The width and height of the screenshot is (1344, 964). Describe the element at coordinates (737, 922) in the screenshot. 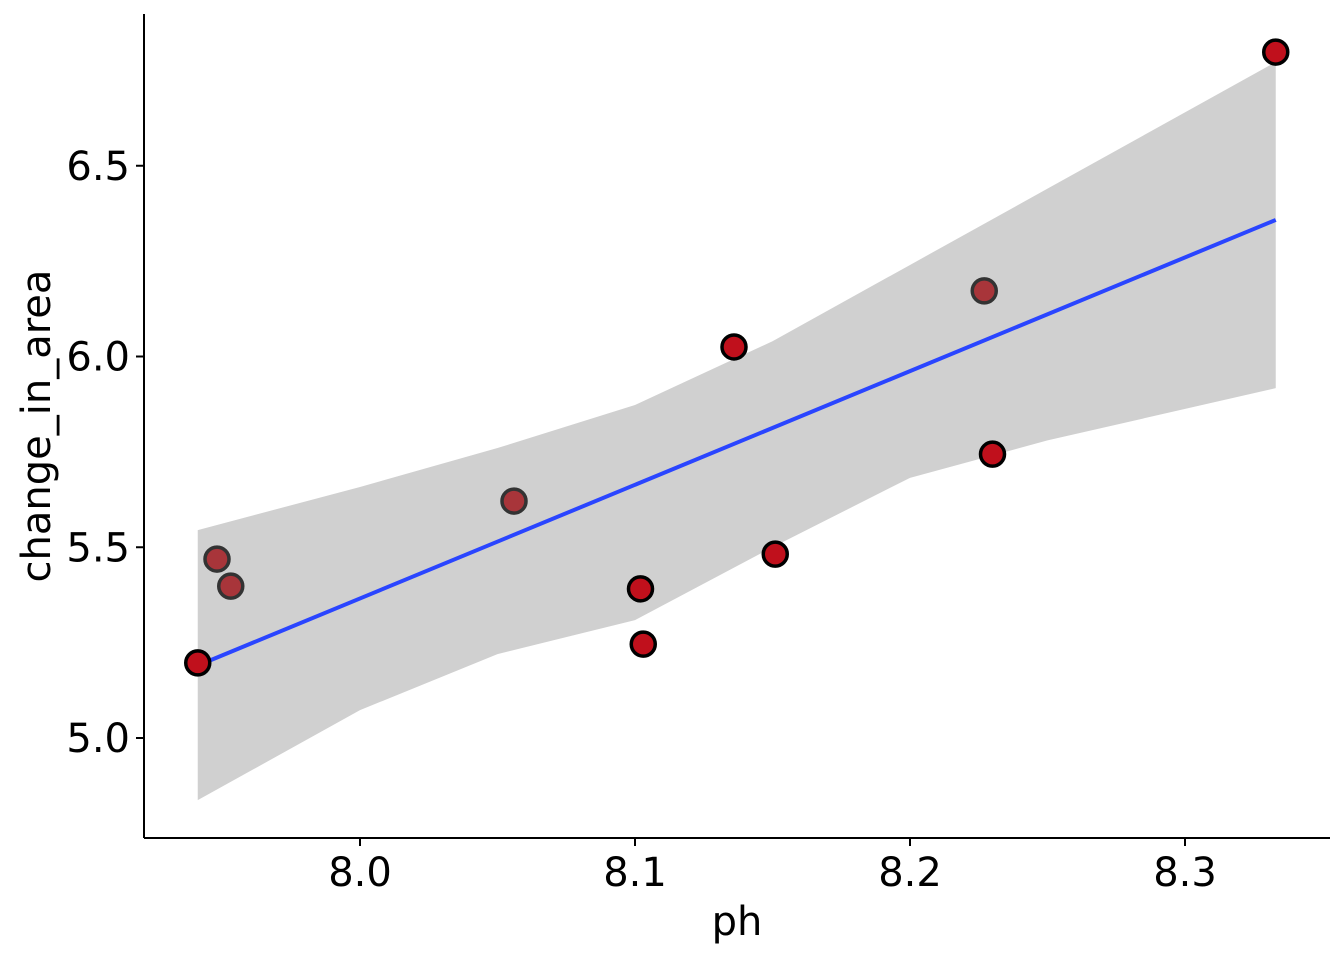

I see `x-axis-title: ph` at that location.